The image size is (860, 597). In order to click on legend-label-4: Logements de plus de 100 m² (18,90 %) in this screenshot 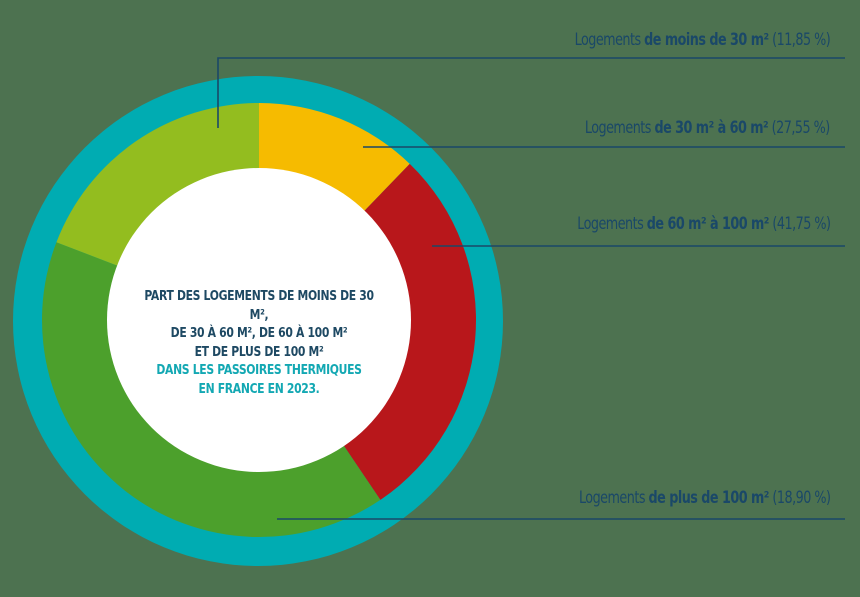, I will do `click(704, 497)`.